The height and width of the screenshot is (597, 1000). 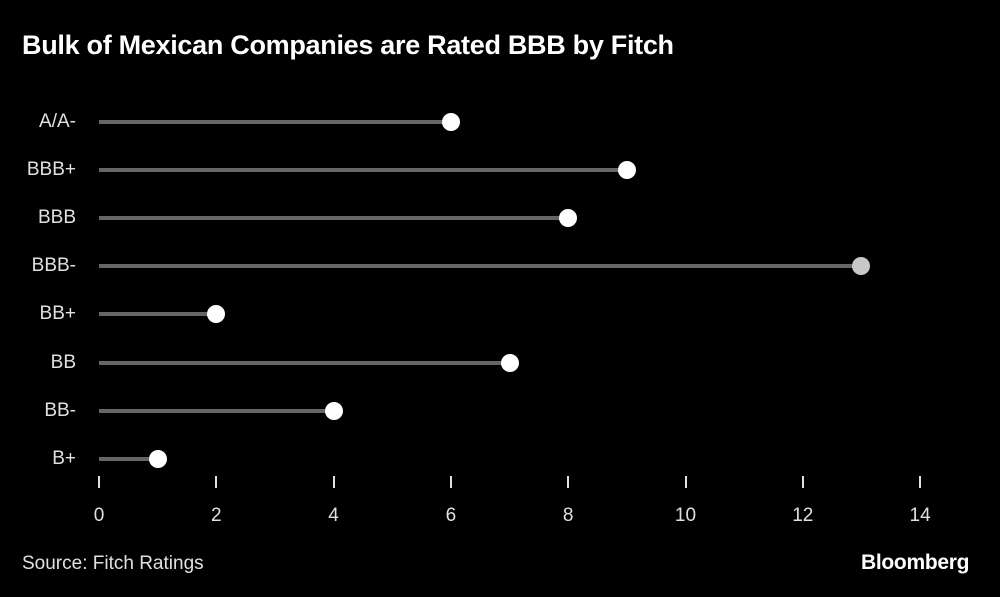 What do you see at coordinates (56, 218) in the screenshot?
I see `category-label: BBB` at bounding box center [56, 218].